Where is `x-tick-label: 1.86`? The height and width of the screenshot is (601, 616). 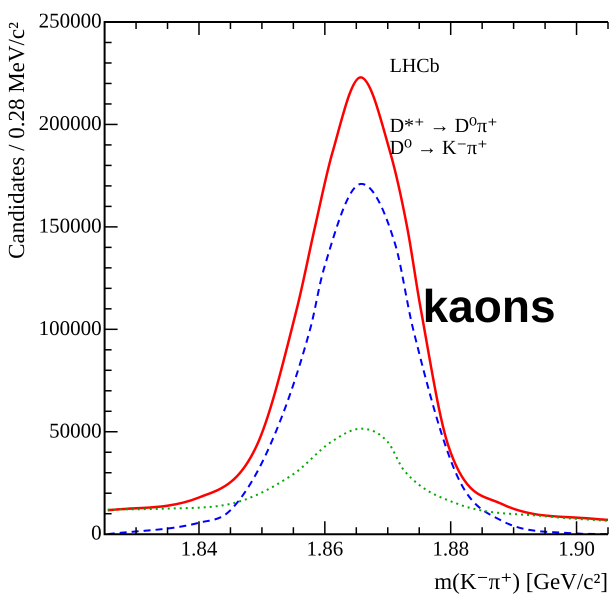
x-tick-label: 1.86 is located at coordinates (325, 548).